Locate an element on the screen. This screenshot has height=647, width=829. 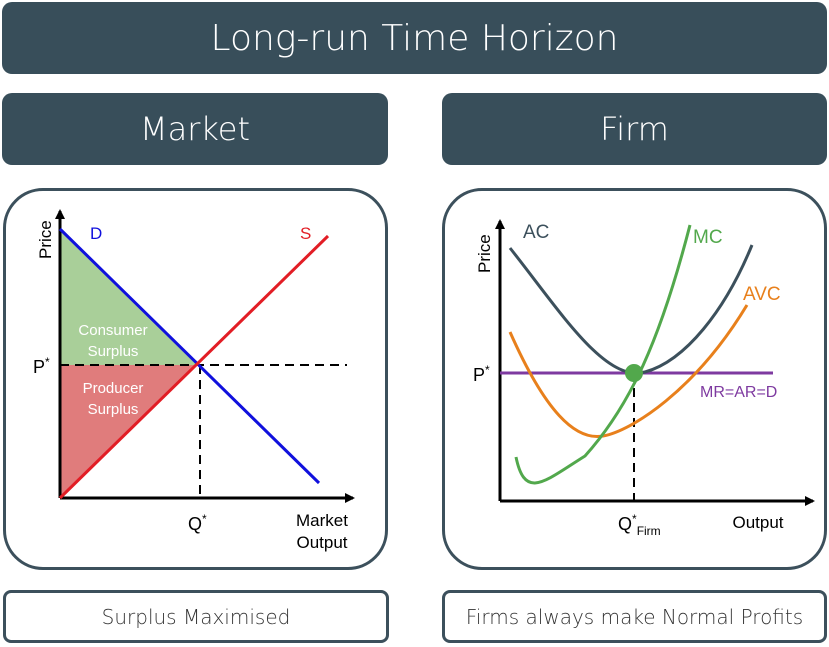
firm-caption: Firms always make Normal Profits is located at coordinates (634, 616).